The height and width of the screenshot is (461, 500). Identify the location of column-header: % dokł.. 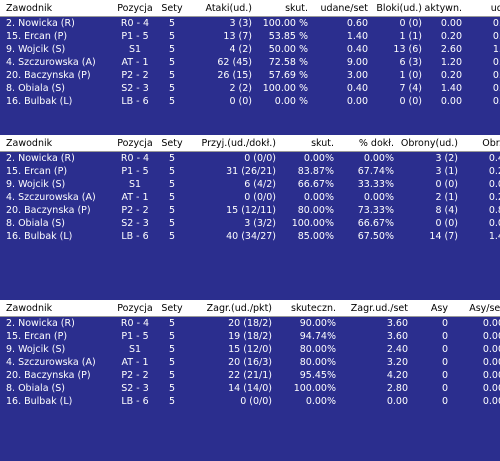
(376, 143).